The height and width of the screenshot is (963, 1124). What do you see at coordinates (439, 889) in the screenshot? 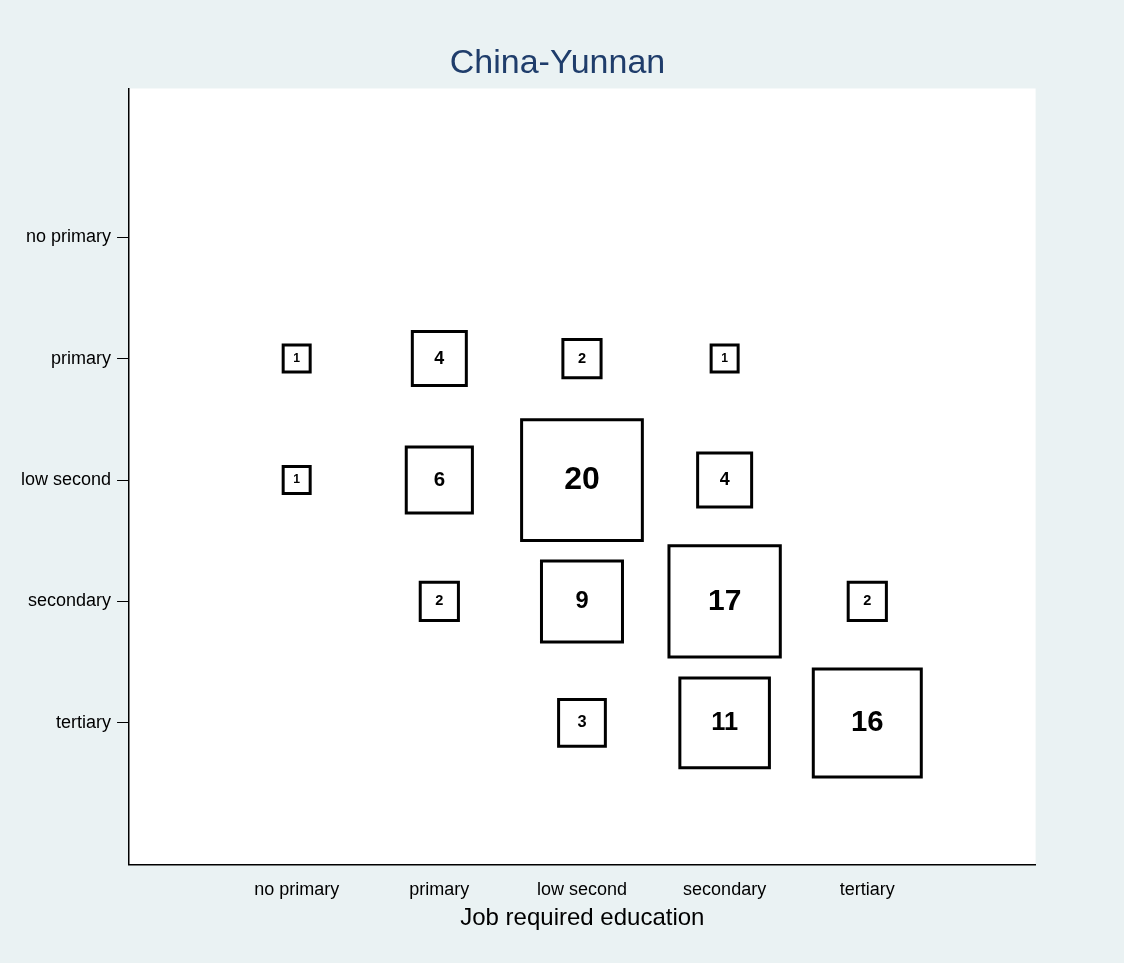
I see `x-tick-label: primary` at bounding box center [439, 889].